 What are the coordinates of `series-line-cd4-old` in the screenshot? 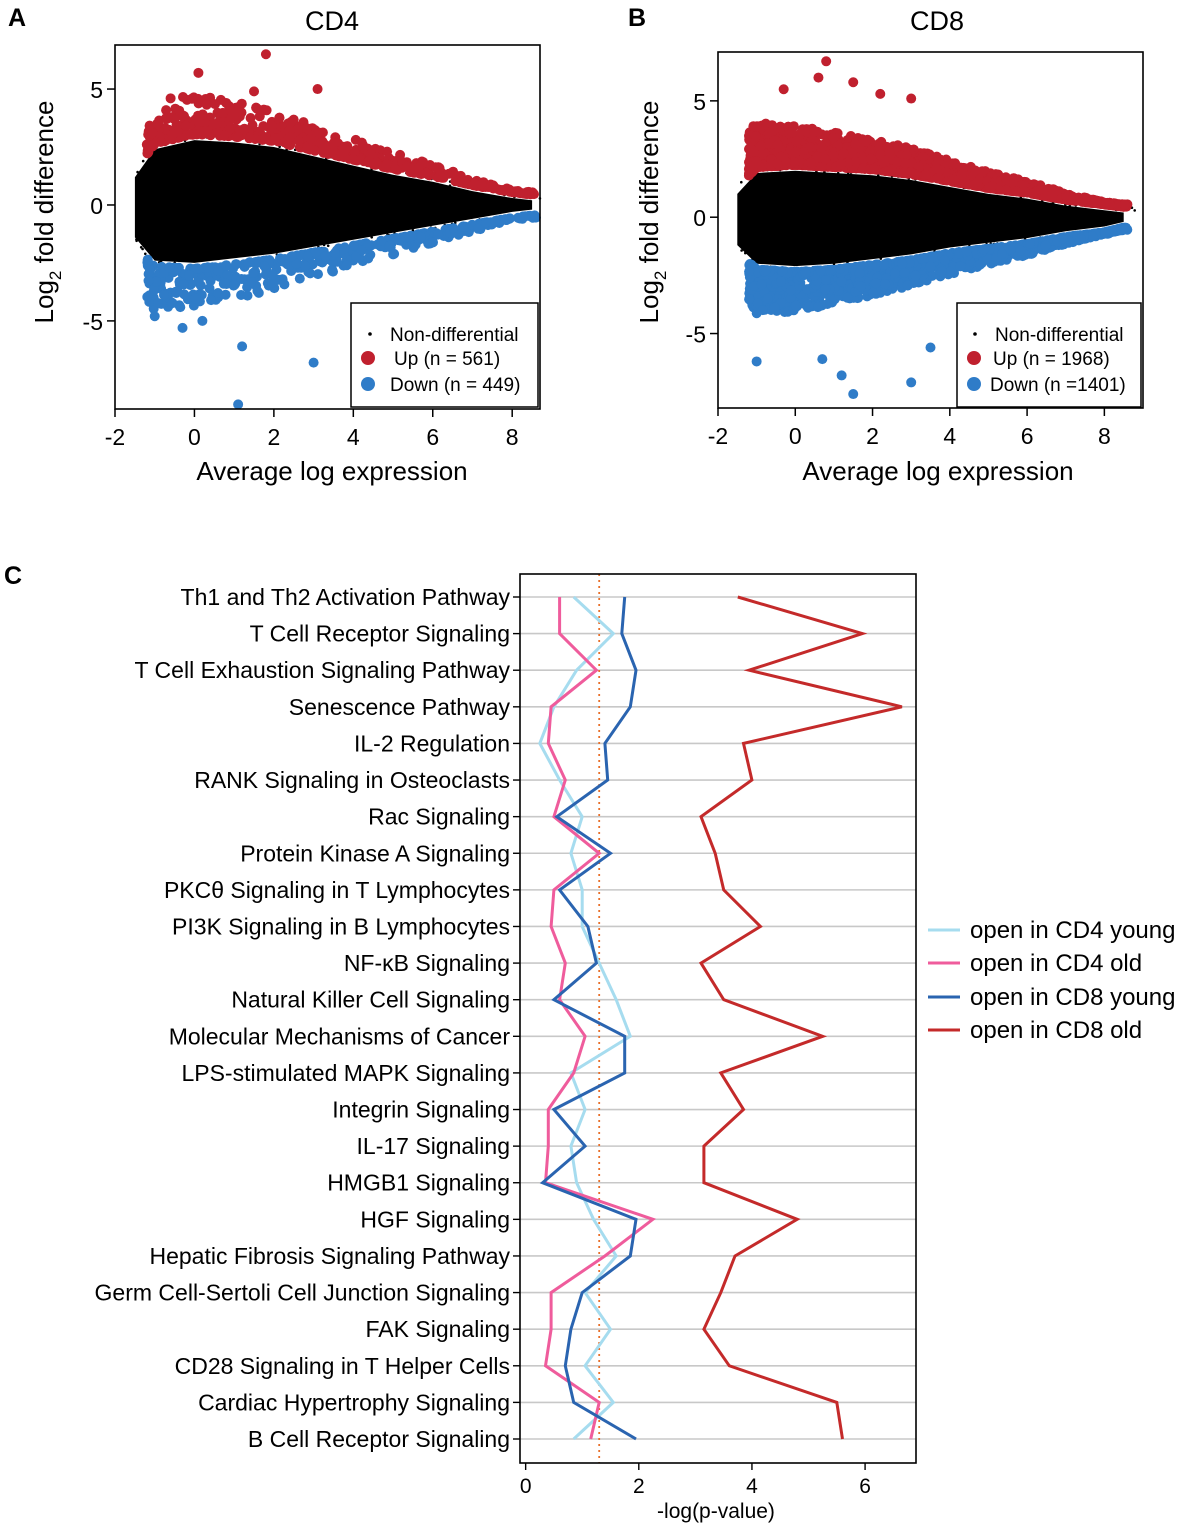 It's located at (600, 1018).